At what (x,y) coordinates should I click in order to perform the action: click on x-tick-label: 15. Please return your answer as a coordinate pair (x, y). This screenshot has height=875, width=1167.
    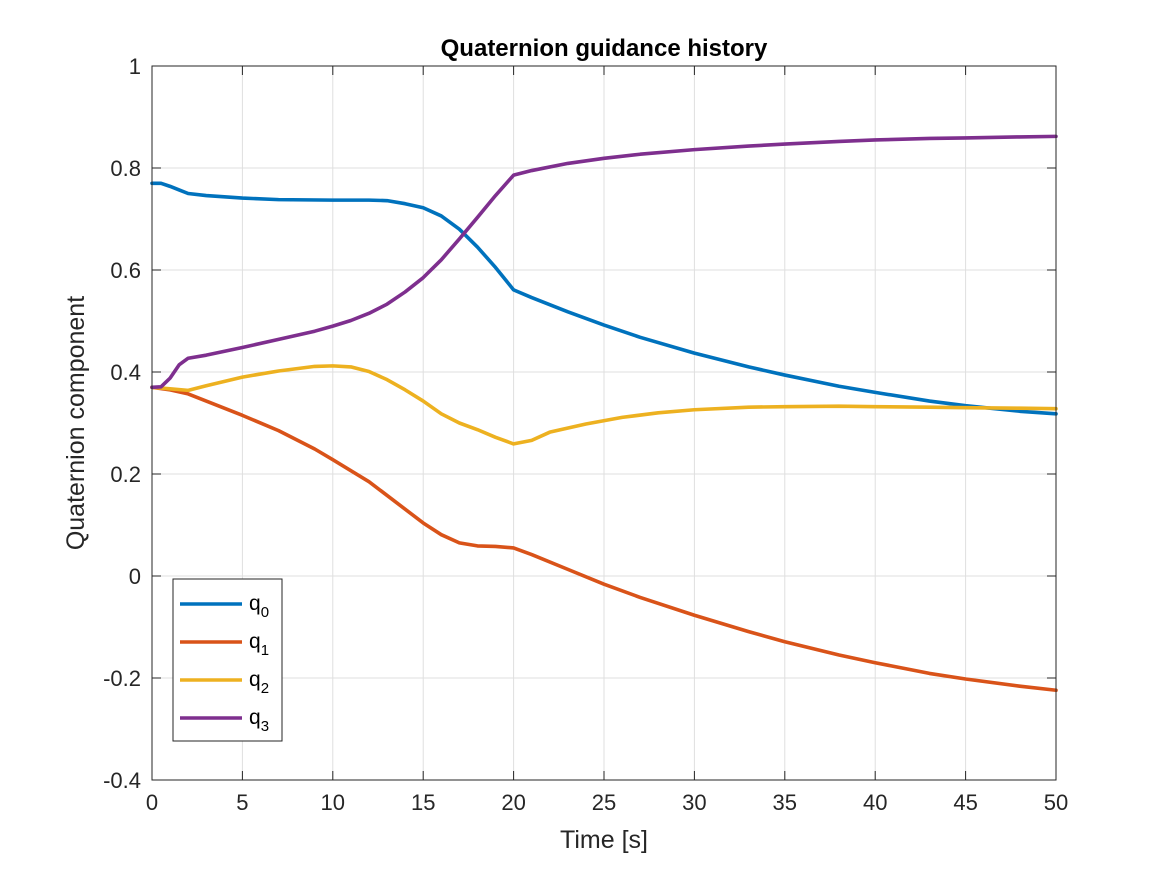
    Looking at the image, I should click on (423, 802).